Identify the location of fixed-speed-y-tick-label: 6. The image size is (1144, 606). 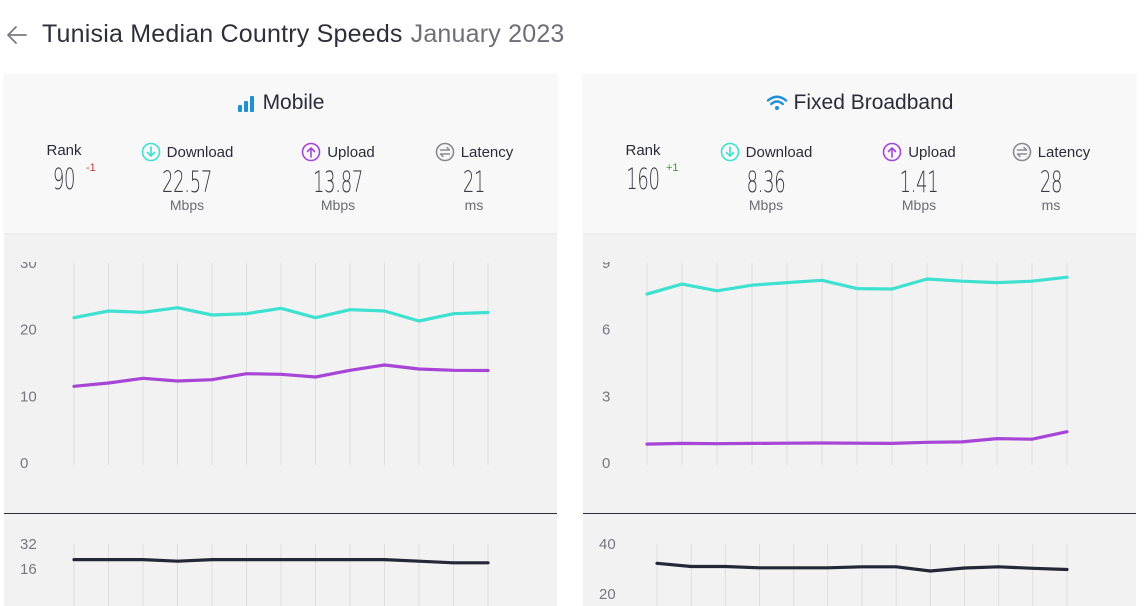
(606, 330).